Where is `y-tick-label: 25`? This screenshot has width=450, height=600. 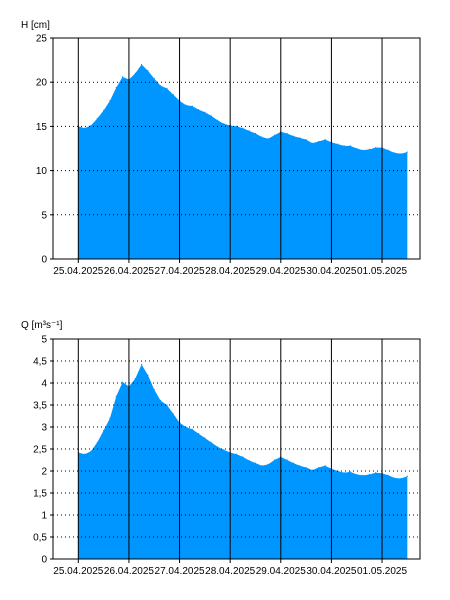 y-tick-label: 25 is located at coordinates (42, 39).